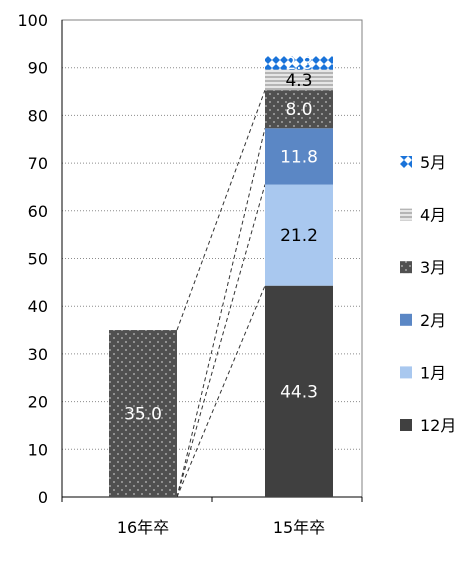 The height and width of the screenshot is (565, 467). Describe the element at coordinates (433, 320) in the screenshot. I see `legend-label-4: 2月` at that location.